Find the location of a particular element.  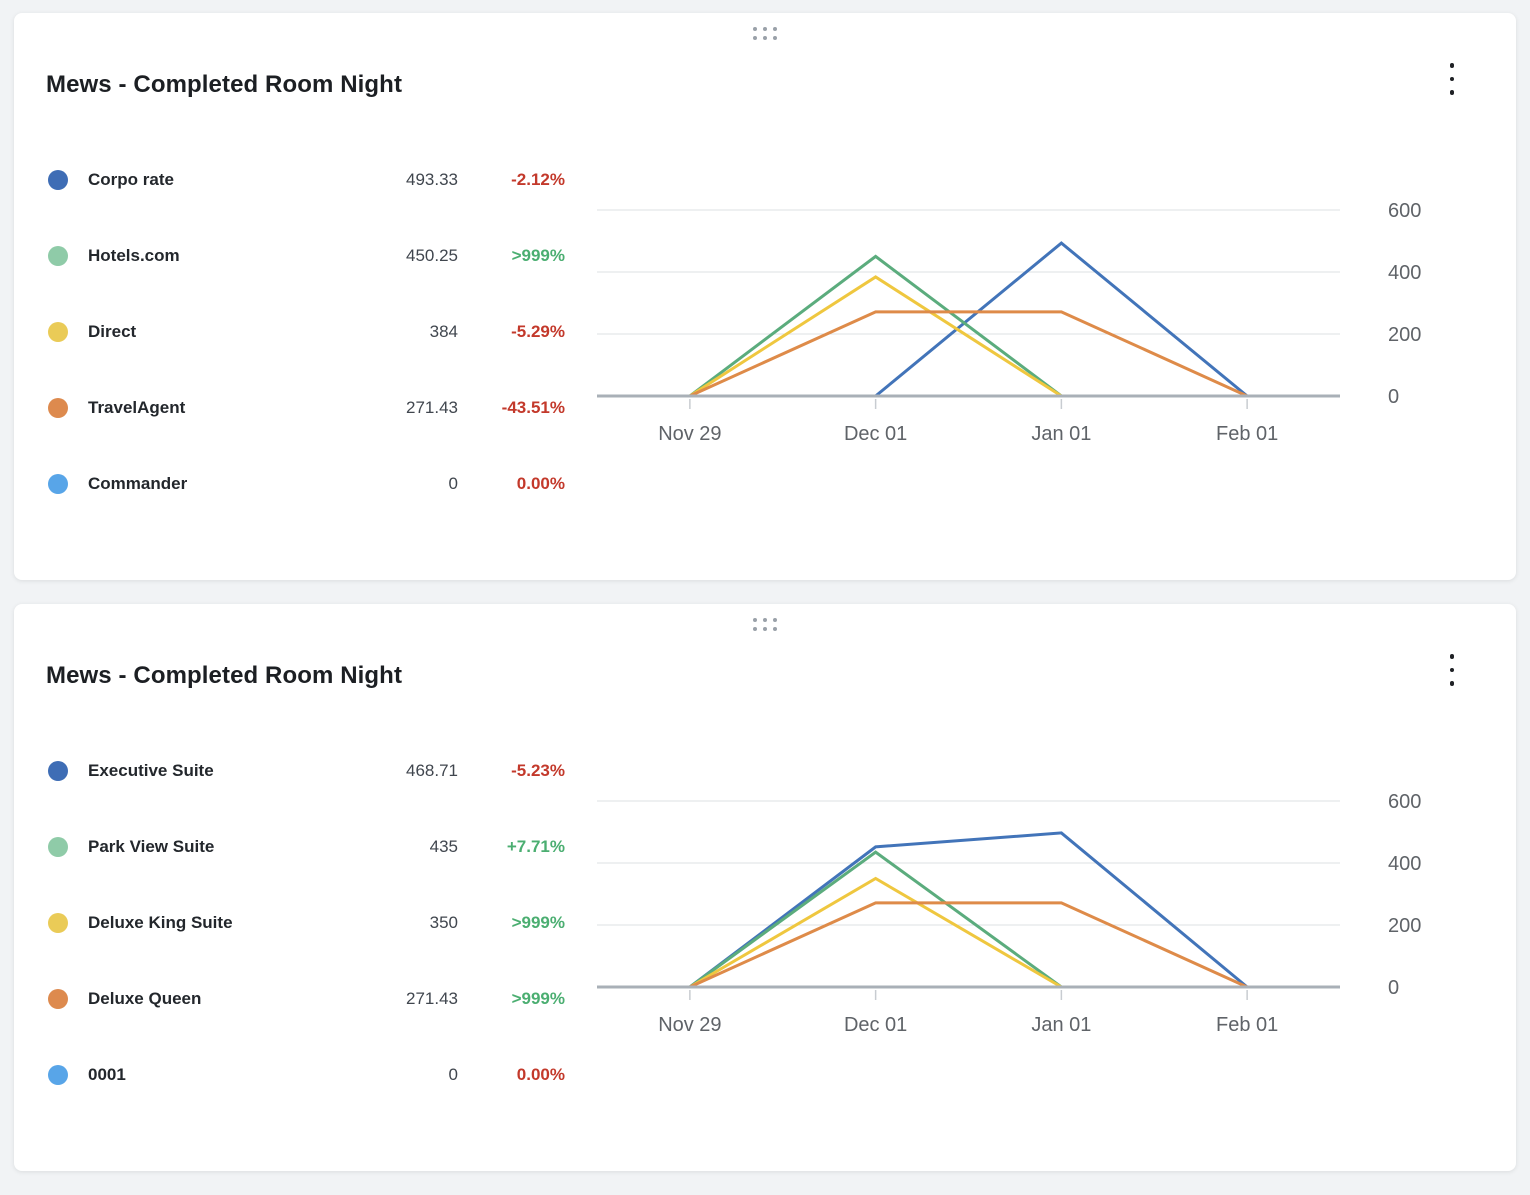

legend-item: Deluxe Queen 271.43 >999% is located at coordinates (306, 999).